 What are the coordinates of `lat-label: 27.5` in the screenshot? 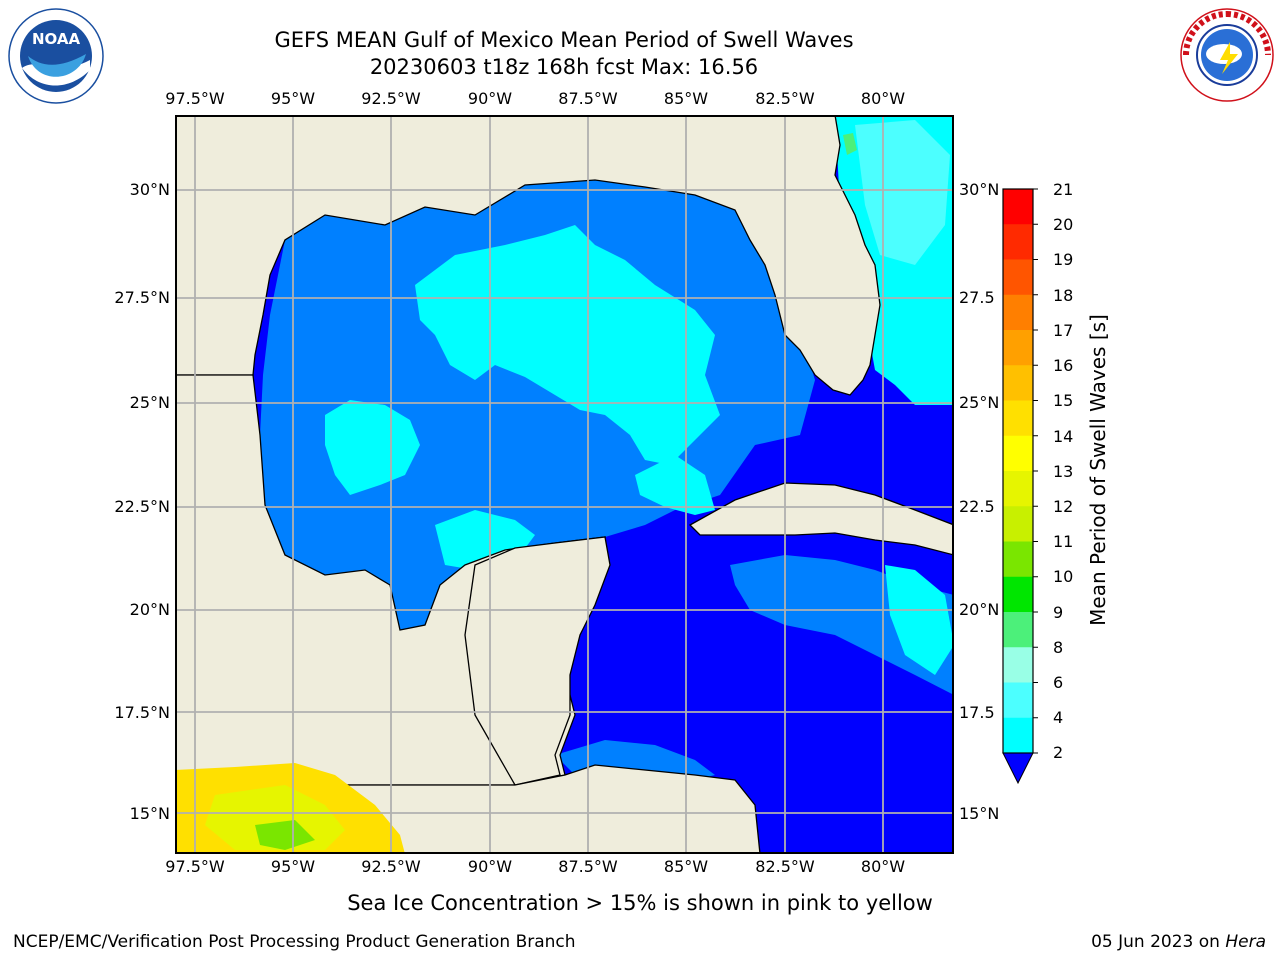 It's located at (977, 297).